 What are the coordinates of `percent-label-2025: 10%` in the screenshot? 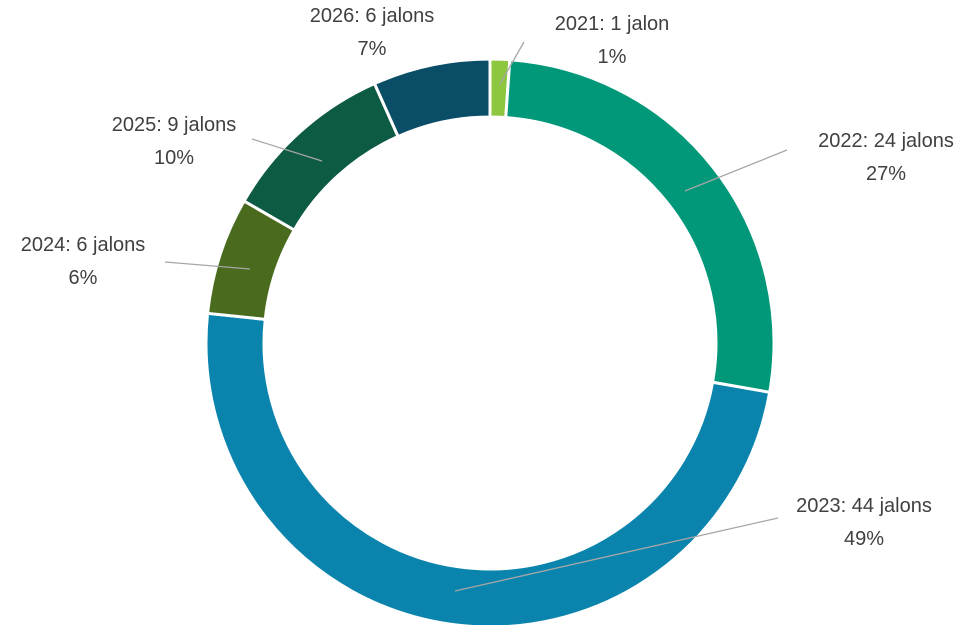 It's located at (174, 158).